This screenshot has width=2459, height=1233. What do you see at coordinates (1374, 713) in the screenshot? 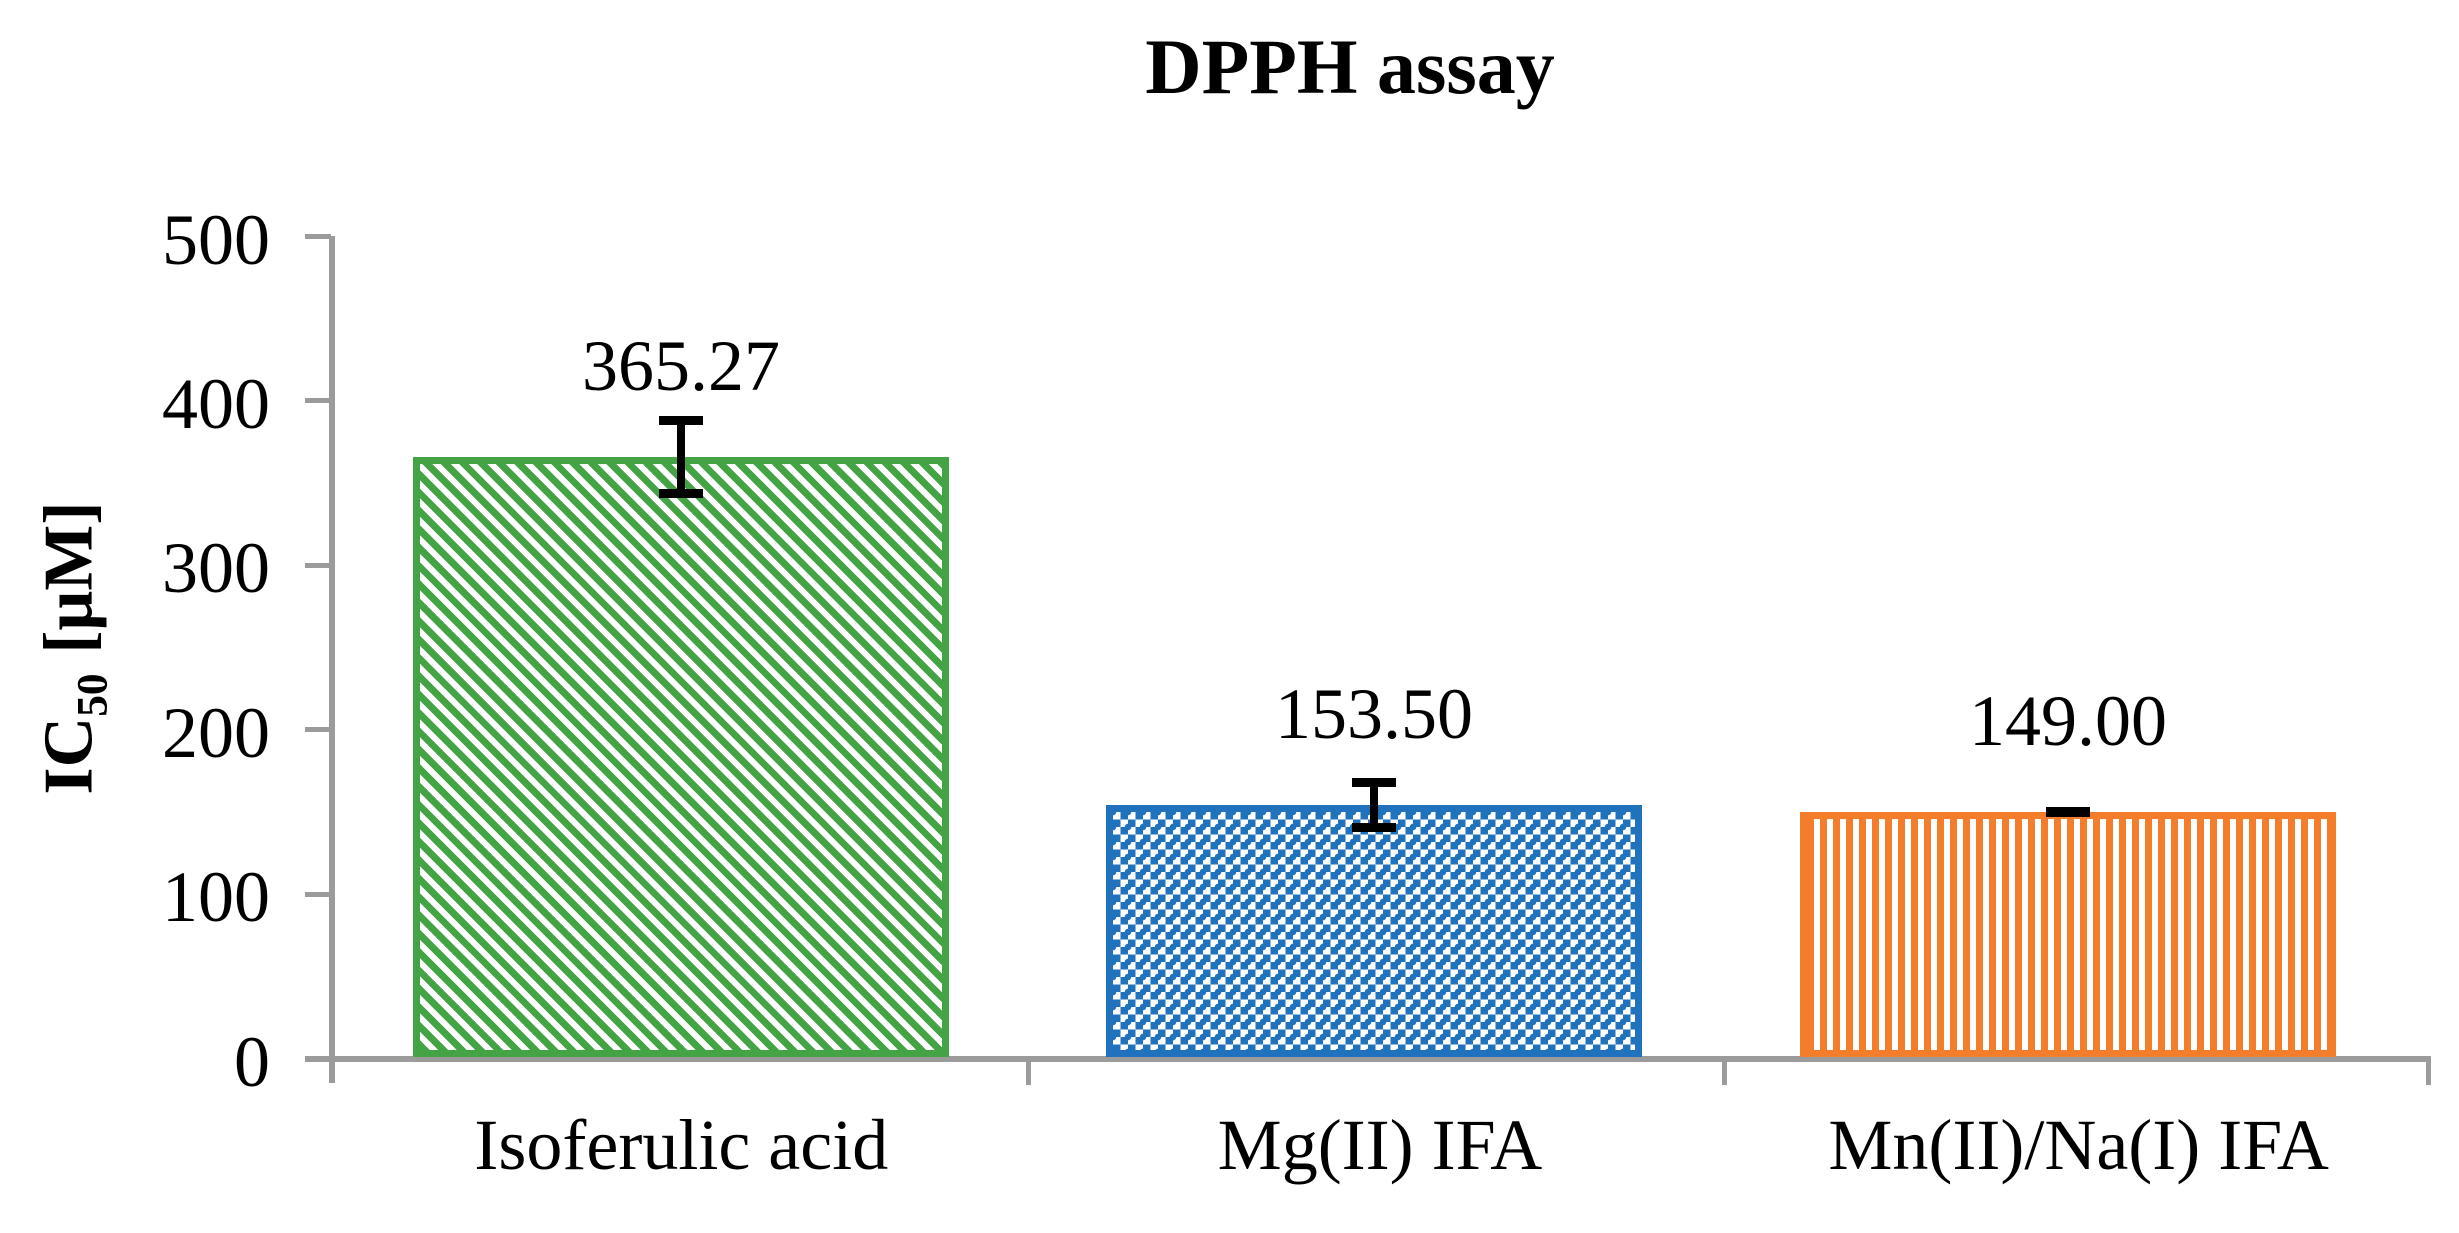
I see `data-label: 153.50` at bounding box center [1374, 713].